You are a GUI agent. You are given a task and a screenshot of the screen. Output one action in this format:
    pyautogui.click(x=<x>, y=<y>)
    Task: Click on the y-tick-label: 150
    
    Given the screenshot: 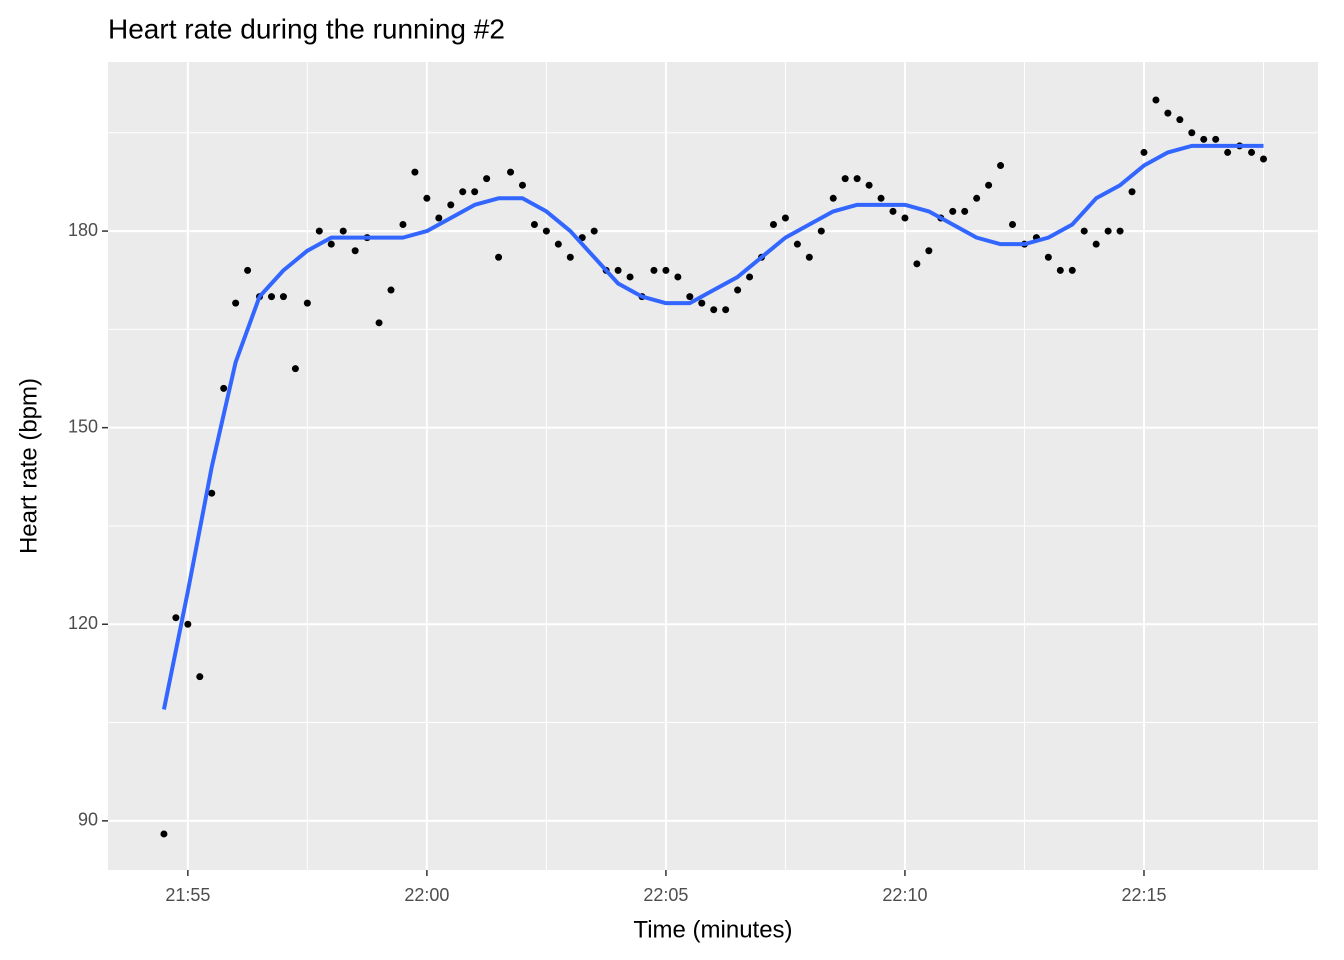 What is the action you would take?
    pyautogui.click(x=83, y=426)
    